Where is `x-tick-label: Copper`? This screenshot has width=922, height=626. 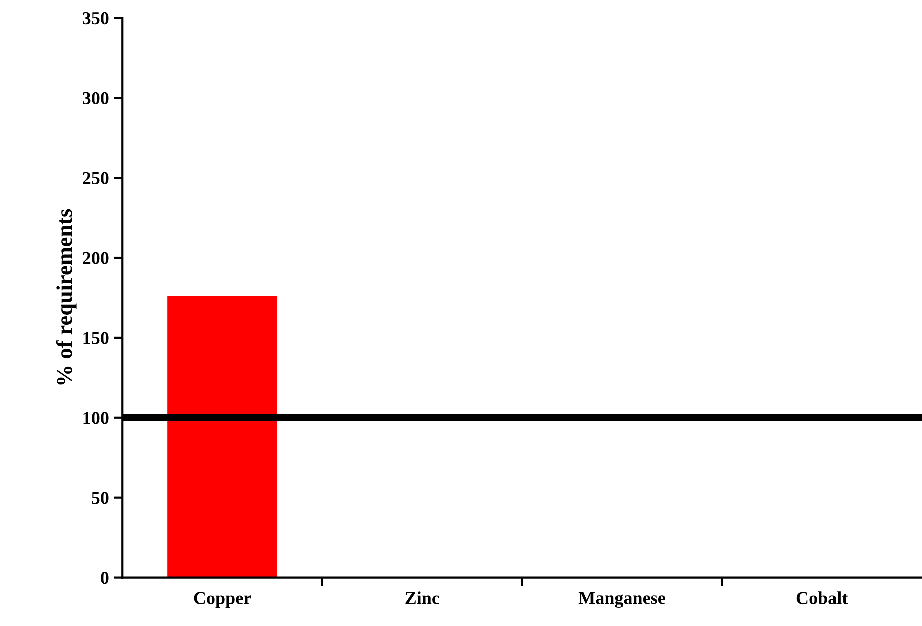 x-tick-label: Copper is located at coordinates (223, 600).